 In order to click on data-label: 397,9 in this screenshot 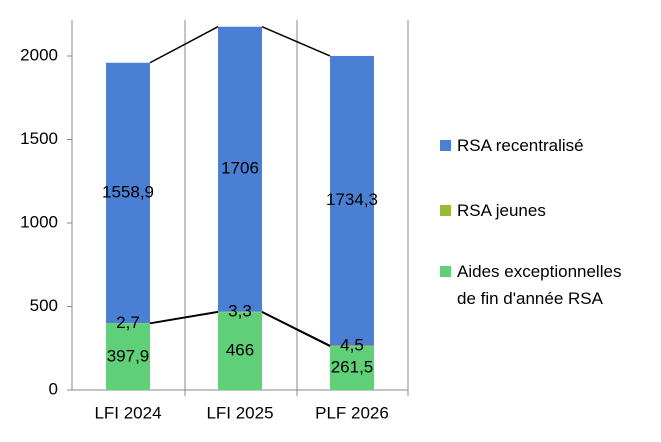, I will do `click(128, 355)`.